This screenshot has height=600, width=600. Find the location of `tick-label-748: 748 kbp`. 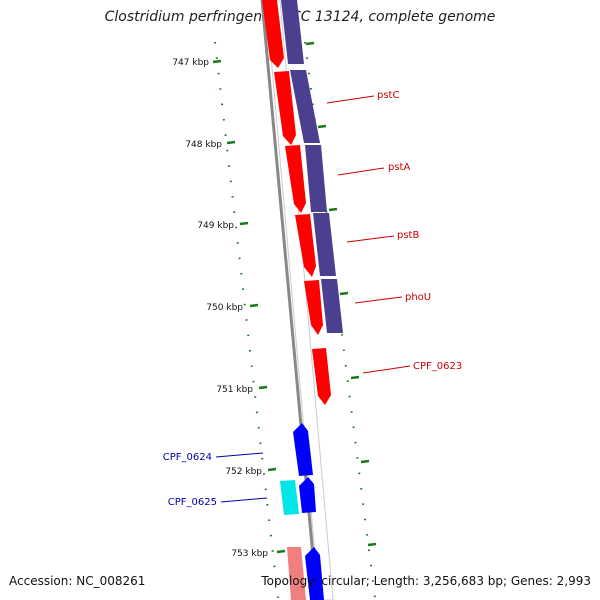

tick-label-748: 748 kbp is located at coordinates (203, 145).